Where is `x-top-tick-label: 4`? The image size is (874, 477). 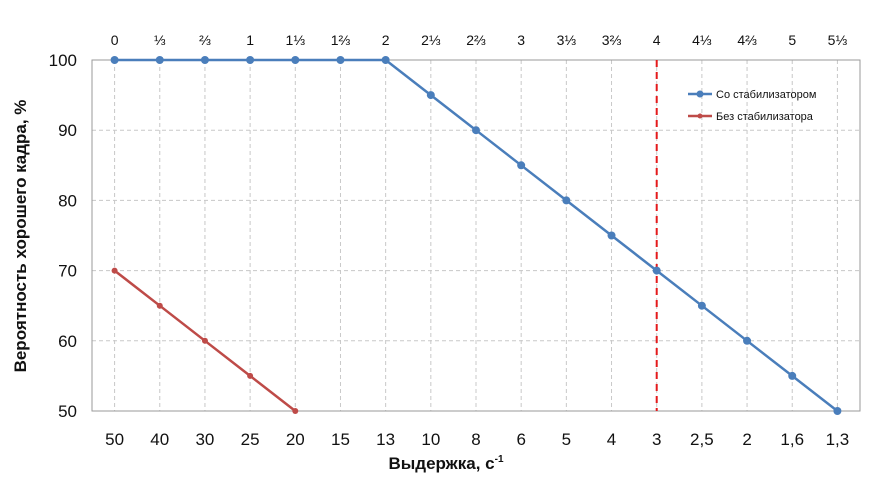
x-top-tick-label: 4 is located at coordinates (657, 40).